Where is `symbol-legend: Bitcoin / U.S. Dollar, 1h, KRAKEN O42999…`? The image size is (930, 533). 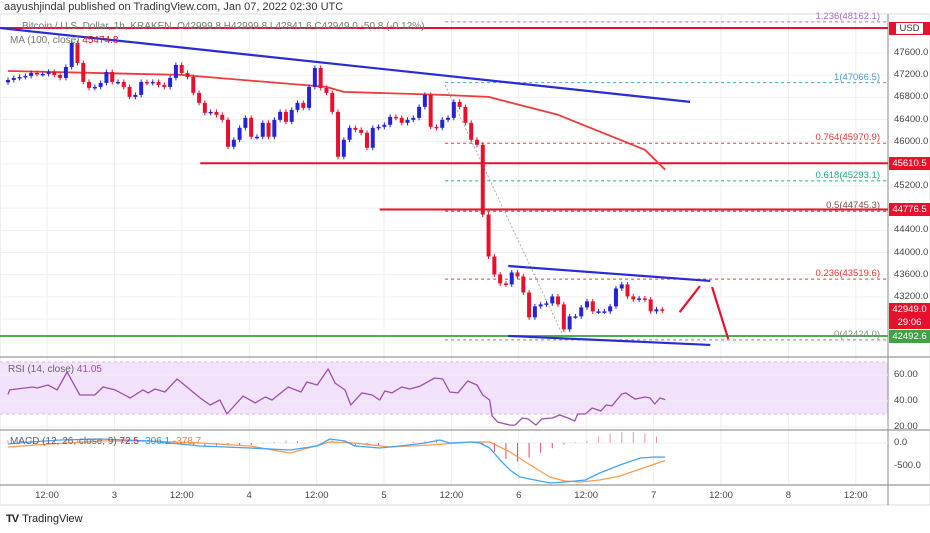
symbol-legend: Bitcoin / U.S. Dollar, 1h, KRAKEN O42999… is located at coordinates (223, 26).